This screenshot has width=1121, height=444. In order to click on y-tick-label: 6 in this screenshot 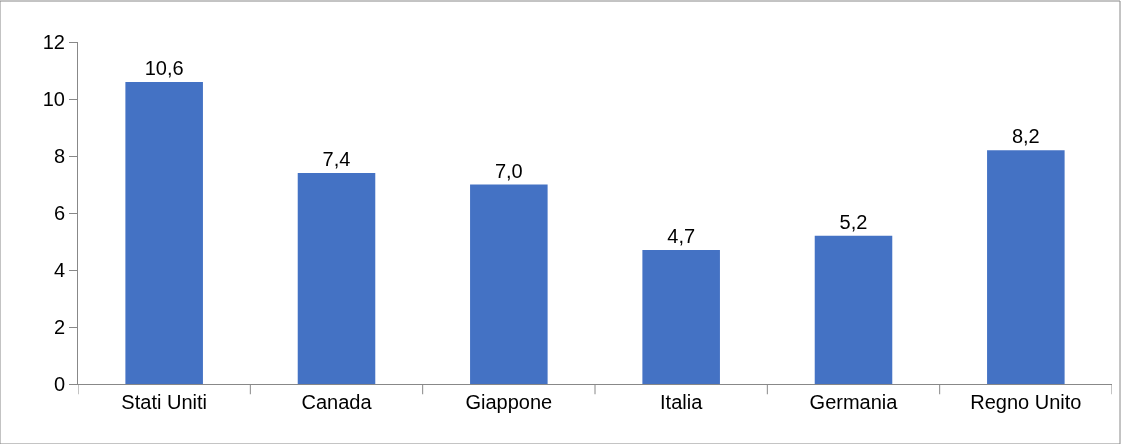, I will do `click(59, 213)`.